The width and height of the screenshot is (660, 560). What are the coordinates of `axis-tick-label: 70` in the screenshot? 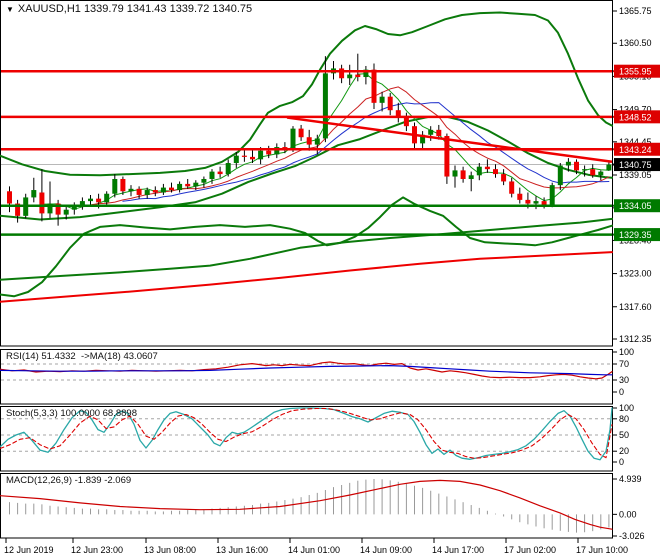 It's located at (624, 364).